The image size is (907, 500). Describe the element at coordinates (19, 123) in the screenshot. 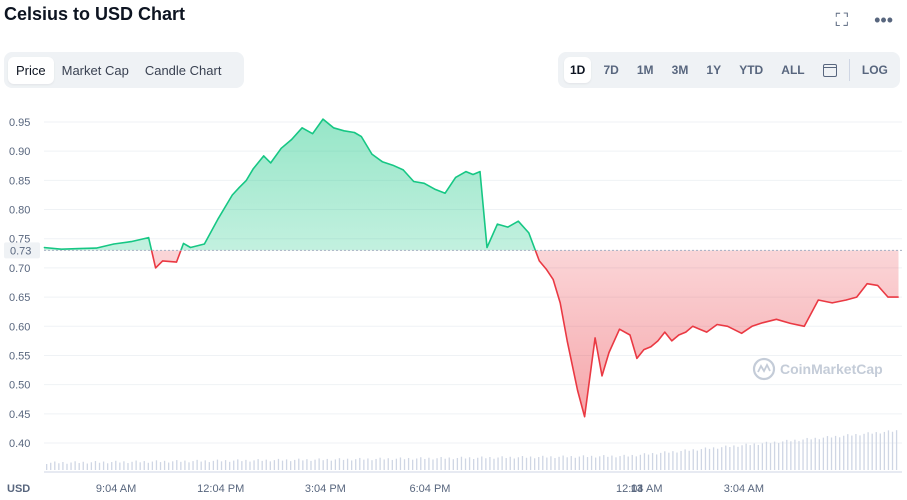

I see `y-tick-label: 0.95` at that location.